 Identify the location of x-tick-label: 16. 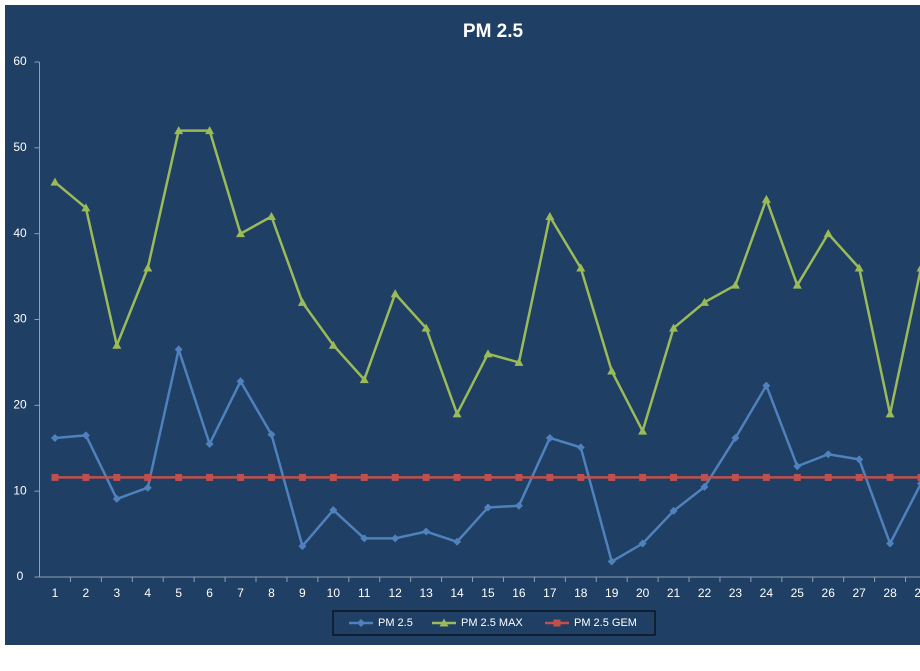
(519, 593).